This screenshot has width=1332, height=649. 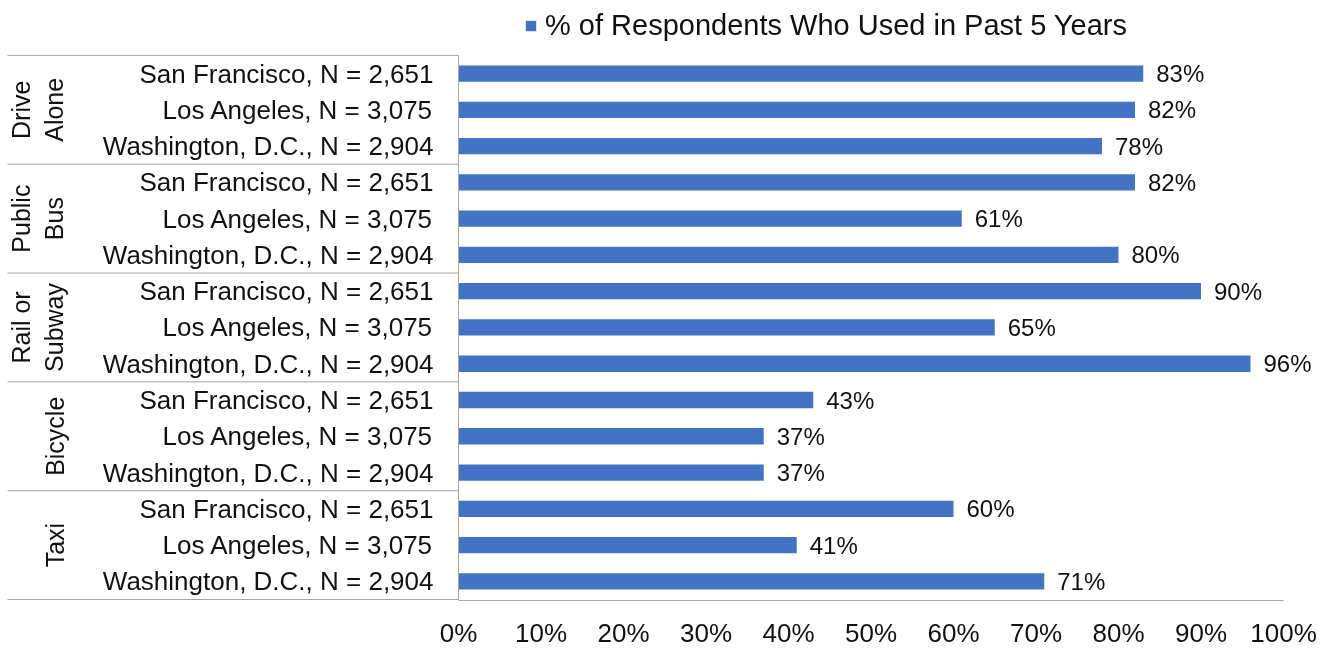 I want to click on x-tick-label: 60%, so click(x=953, y=632).